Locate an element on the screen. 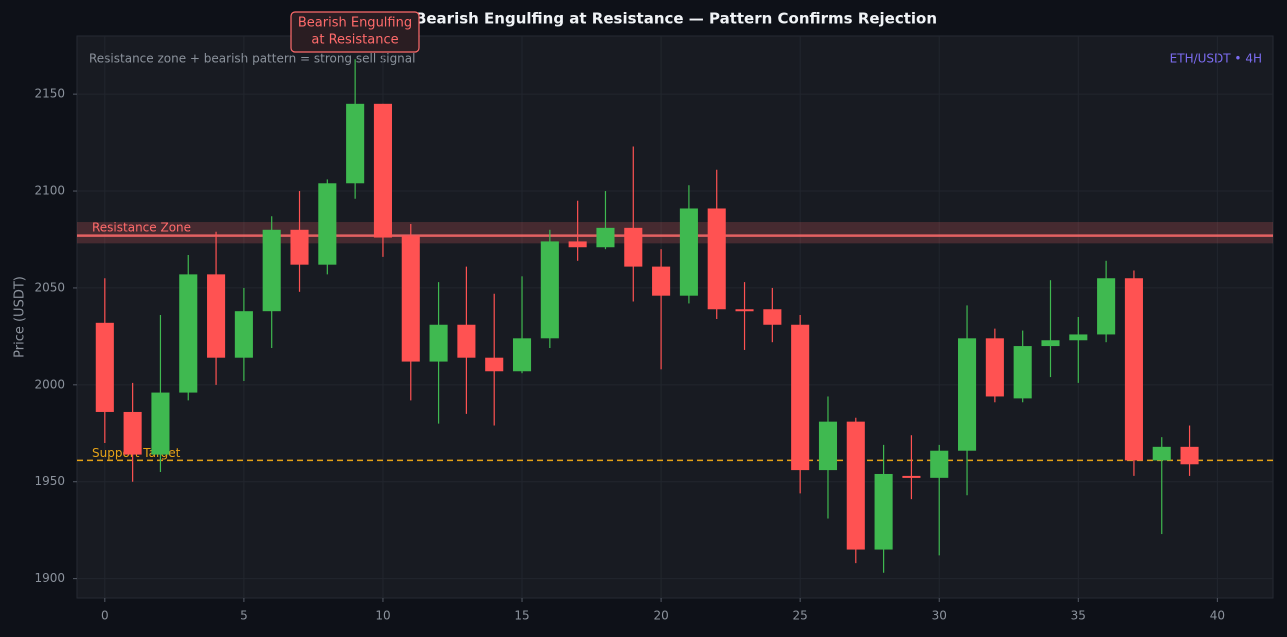 The width and height of the screenshot is (1287, 637). x-tick-label: 10 is located at coordinates (382, 616).